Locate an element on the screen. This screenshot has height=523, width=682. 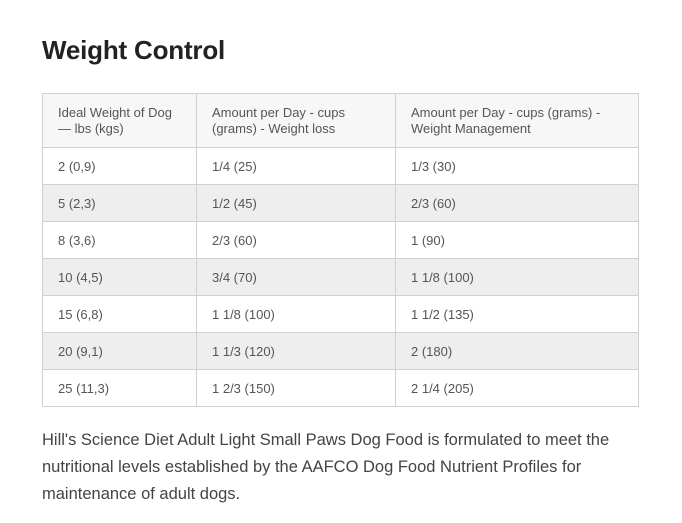
table-row: 2 (0,9) 1/4 (25) 1/3 (30) is located at coordinates (340, 166).